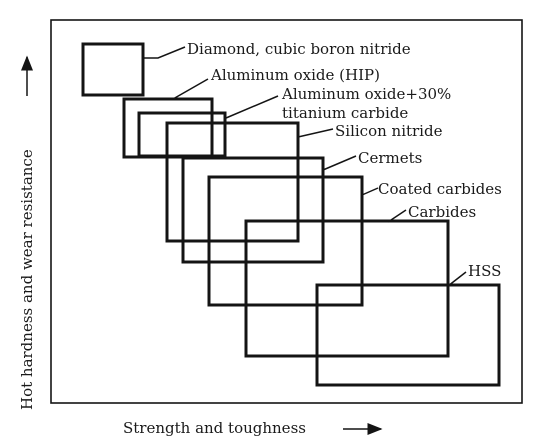 This screenshot has height=448, width=537. I want to click on box-coated-carbides, so click(285, 241).